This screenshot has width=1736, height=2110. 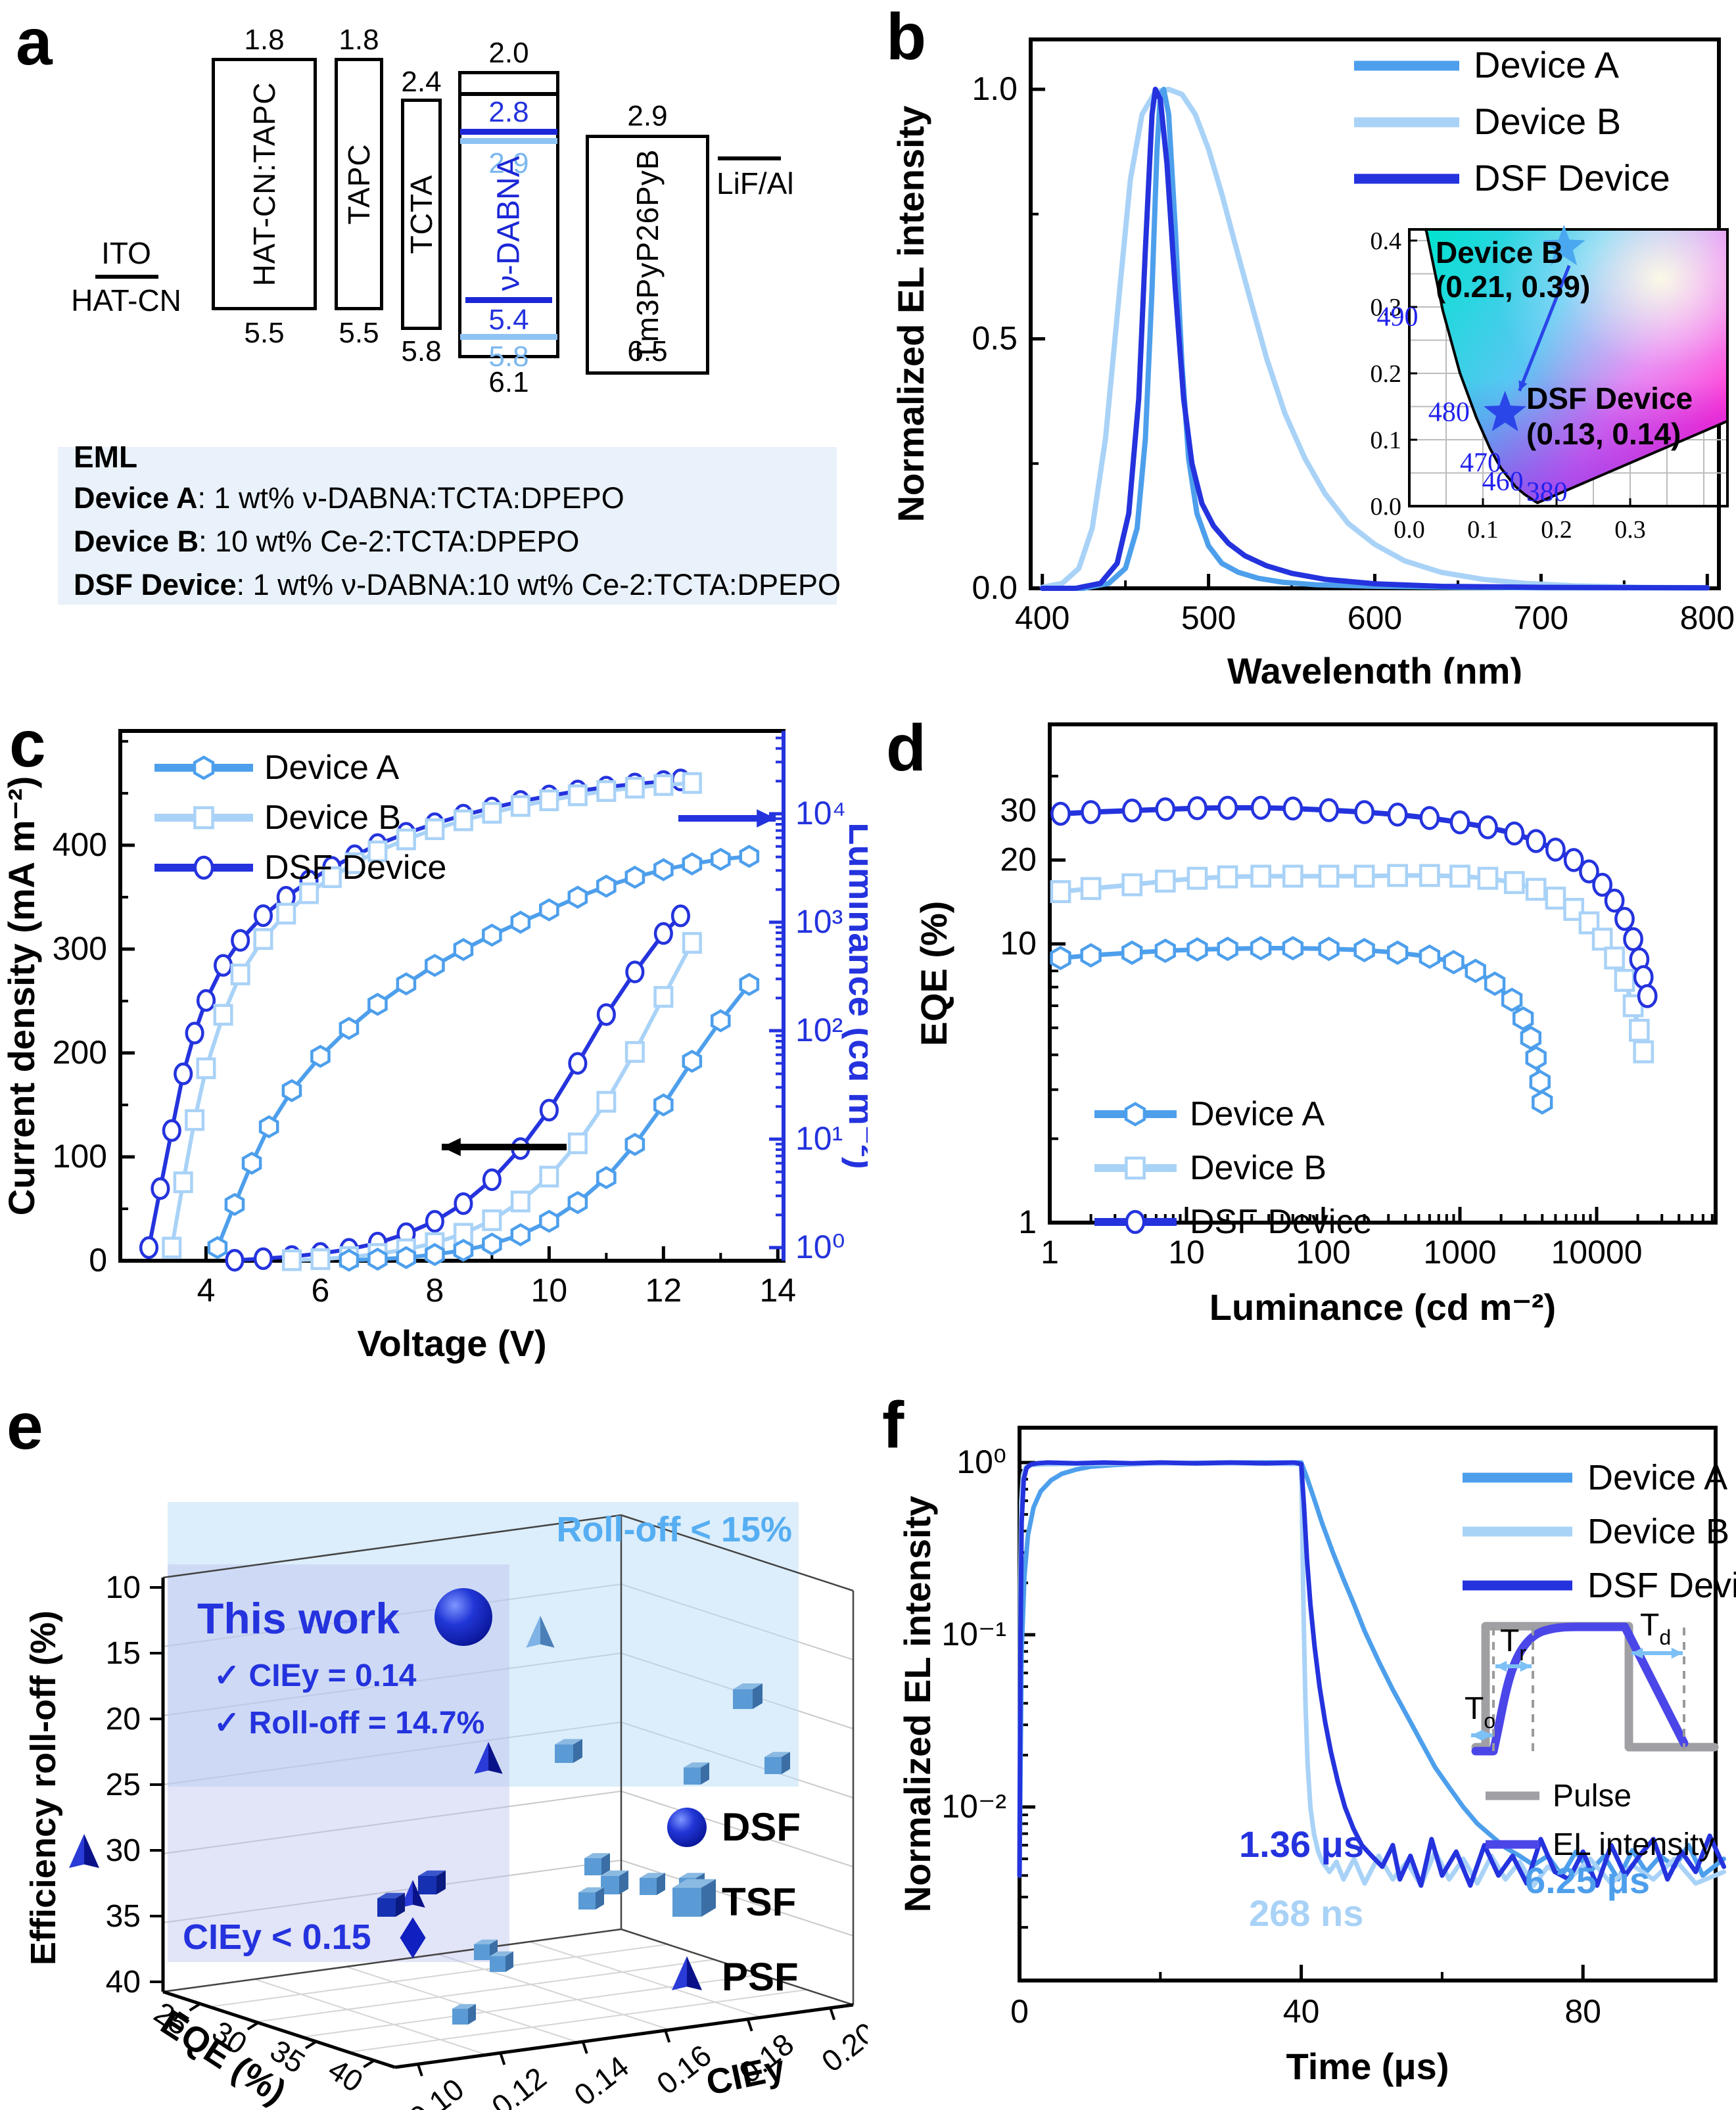 What do you see at coordinates (124, 1982) in the screenshot?
I see `z-tick-label: 40` at bounding box center [124, 1982].